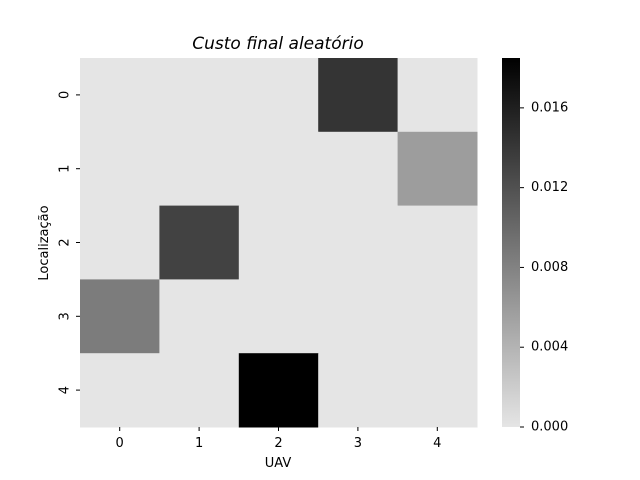 Image resolution: width=640 pixels, height=480 pixels. I want to click on x-axis: 0 1 2 3 4, so click(278, 439).